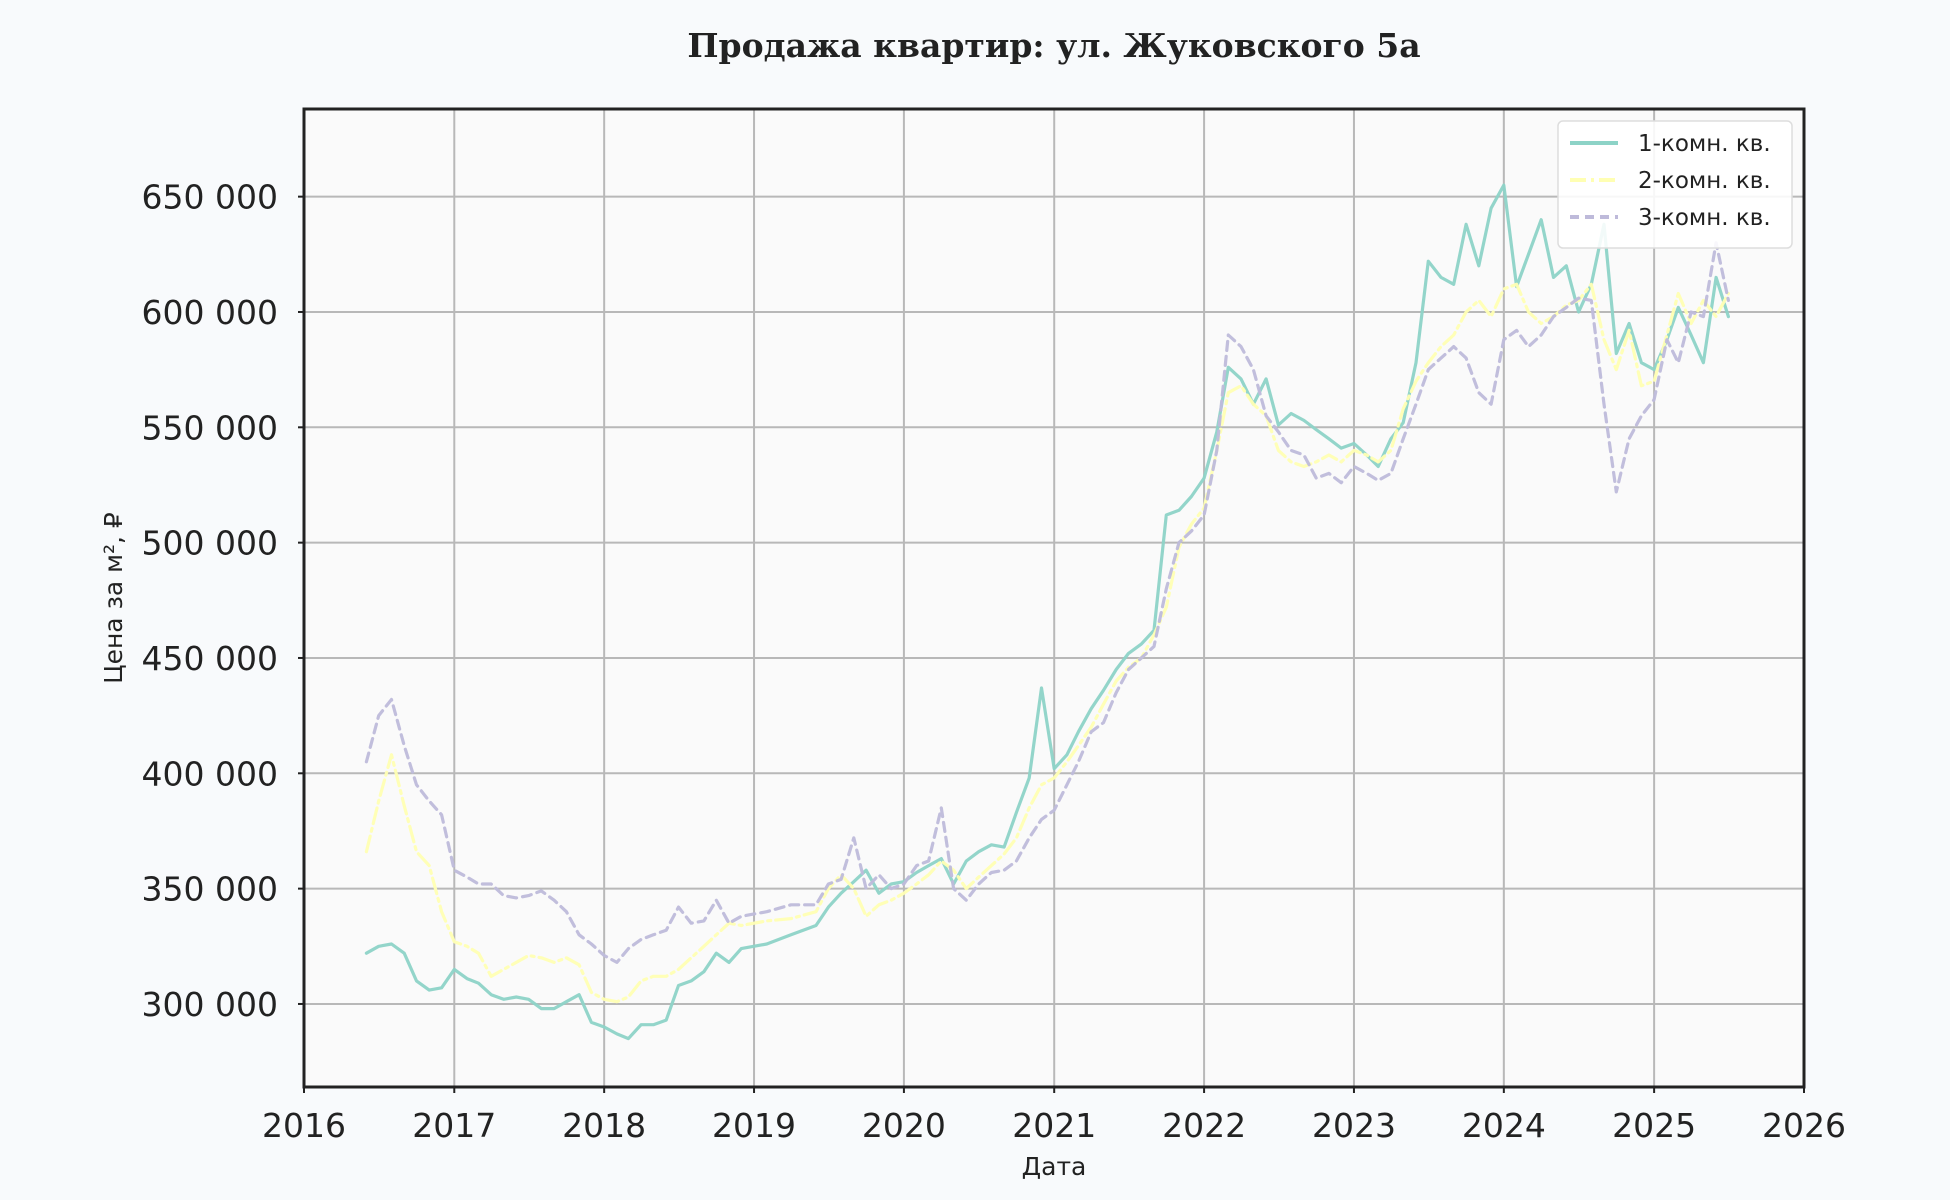 This screenshot has width=1950, height=1200. I want to click on y-tick-label: 400 000, so click(210, 773).